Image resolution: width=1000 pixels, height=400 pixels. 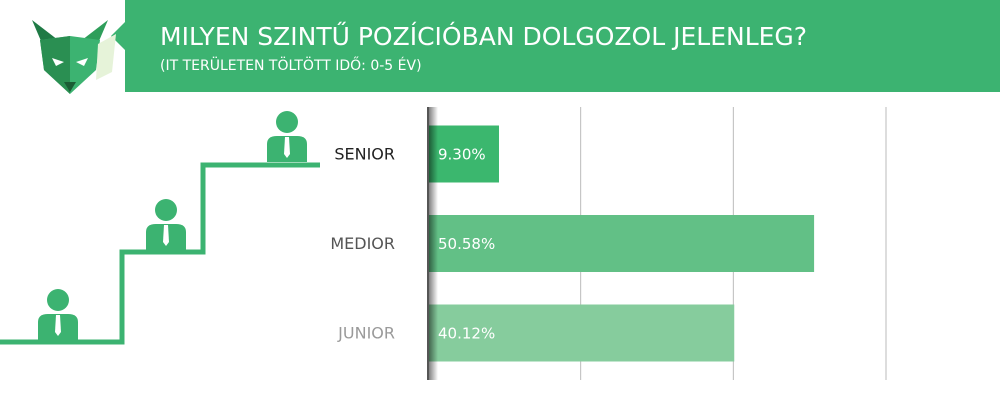 I want to click on category-label: JUNIOR, so click(x=366, y=333).